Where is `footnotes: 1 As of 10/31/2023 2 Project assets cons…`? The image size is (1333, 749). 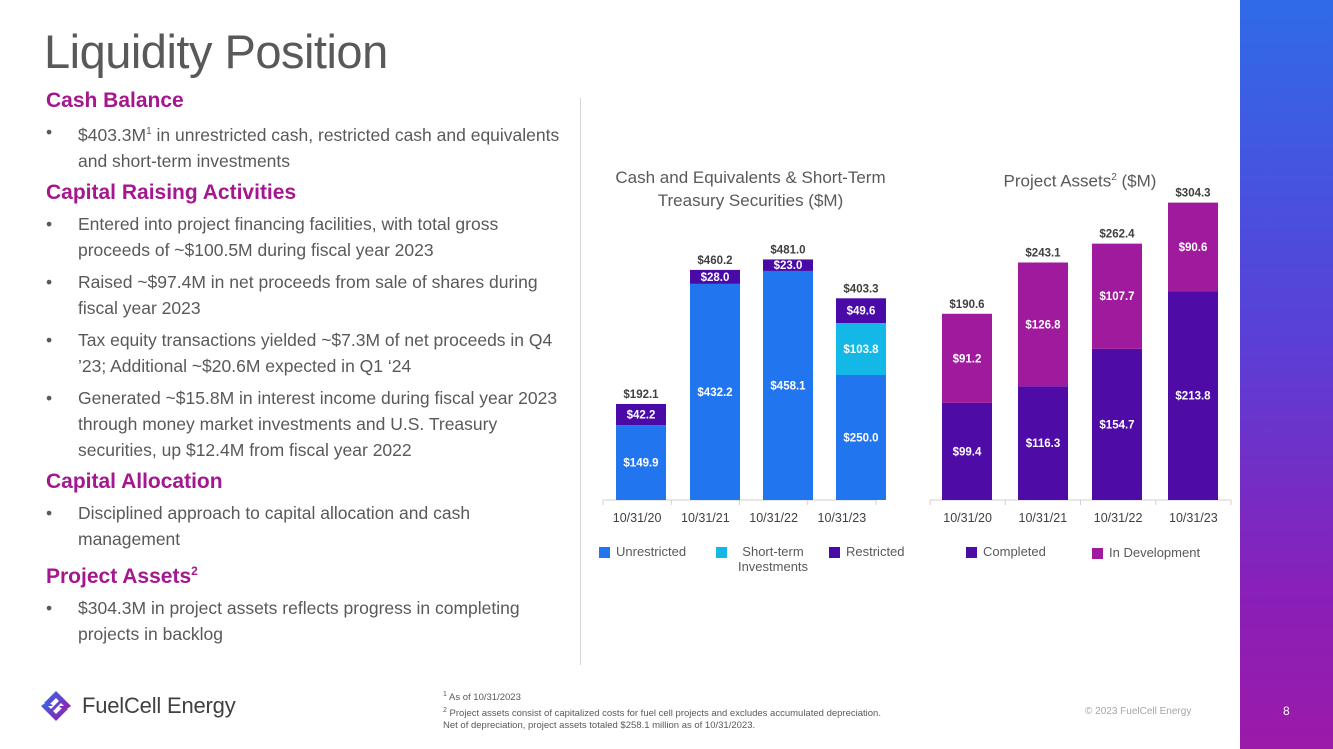
footnotes: 1 As of 10/31/2023 2 Project assets cons… is located at coordinates (662, 711).